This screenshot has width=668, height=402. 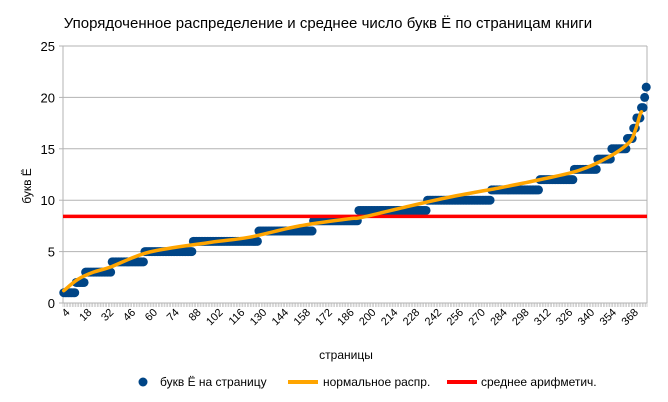 I want to click on x-tick-label: 74, so click(x=173, y=315).